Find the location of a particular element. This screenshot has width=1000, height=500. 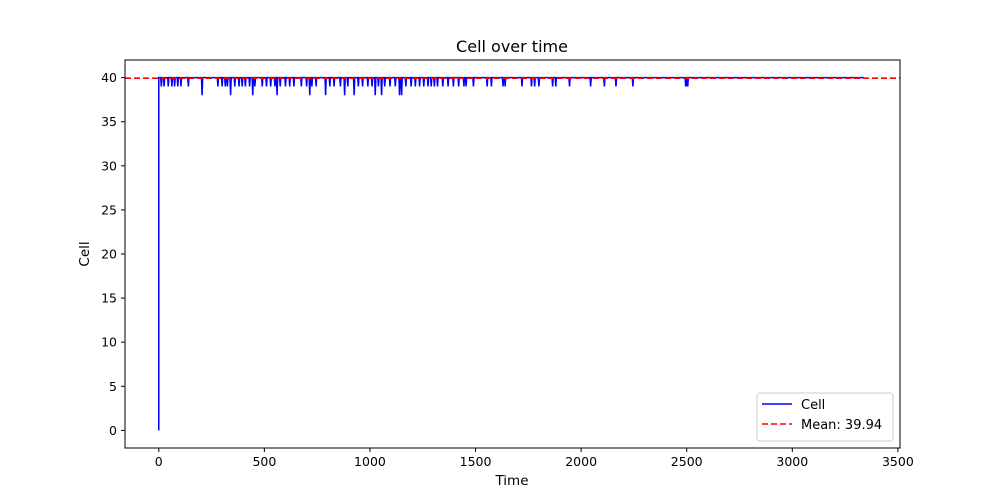

y-tick-label: 15 is located at coordinates (109, 298).